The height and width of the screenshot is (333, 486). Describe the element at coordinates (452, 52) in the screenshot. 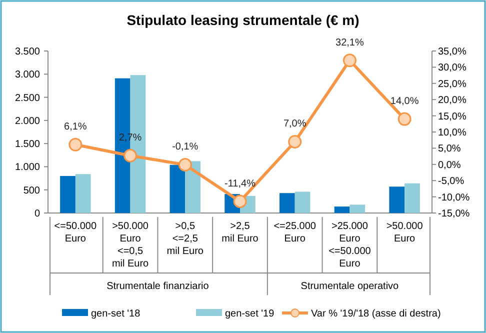

I see `y2-tick-label: 35,0%` at that location.